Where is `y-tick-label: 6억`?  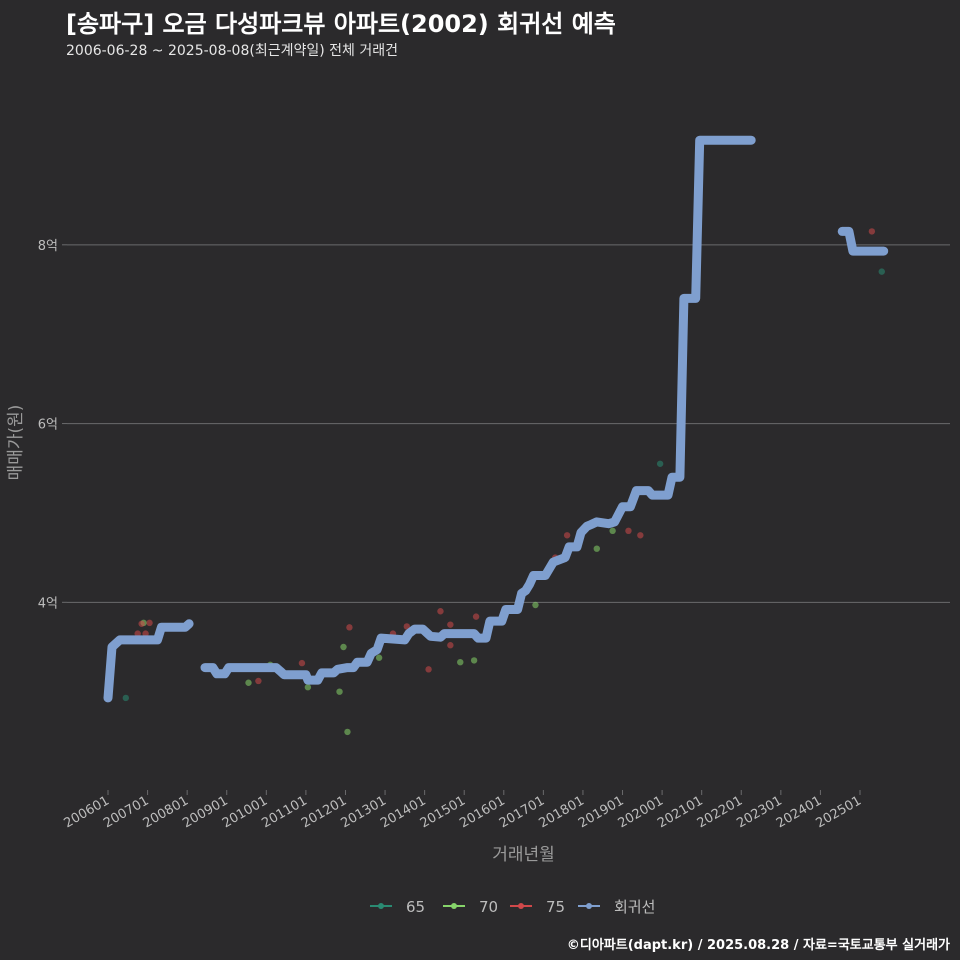
y-tick-label: 6억 is located at coordinates (48, 425).